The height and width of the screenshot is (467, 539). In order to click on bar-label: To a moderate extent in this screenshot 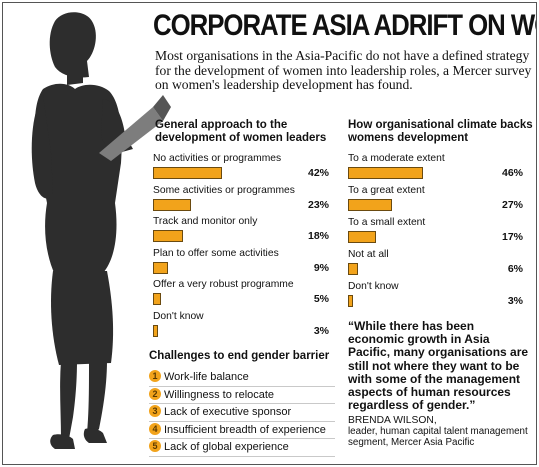, I will do `click(396, 158)`.